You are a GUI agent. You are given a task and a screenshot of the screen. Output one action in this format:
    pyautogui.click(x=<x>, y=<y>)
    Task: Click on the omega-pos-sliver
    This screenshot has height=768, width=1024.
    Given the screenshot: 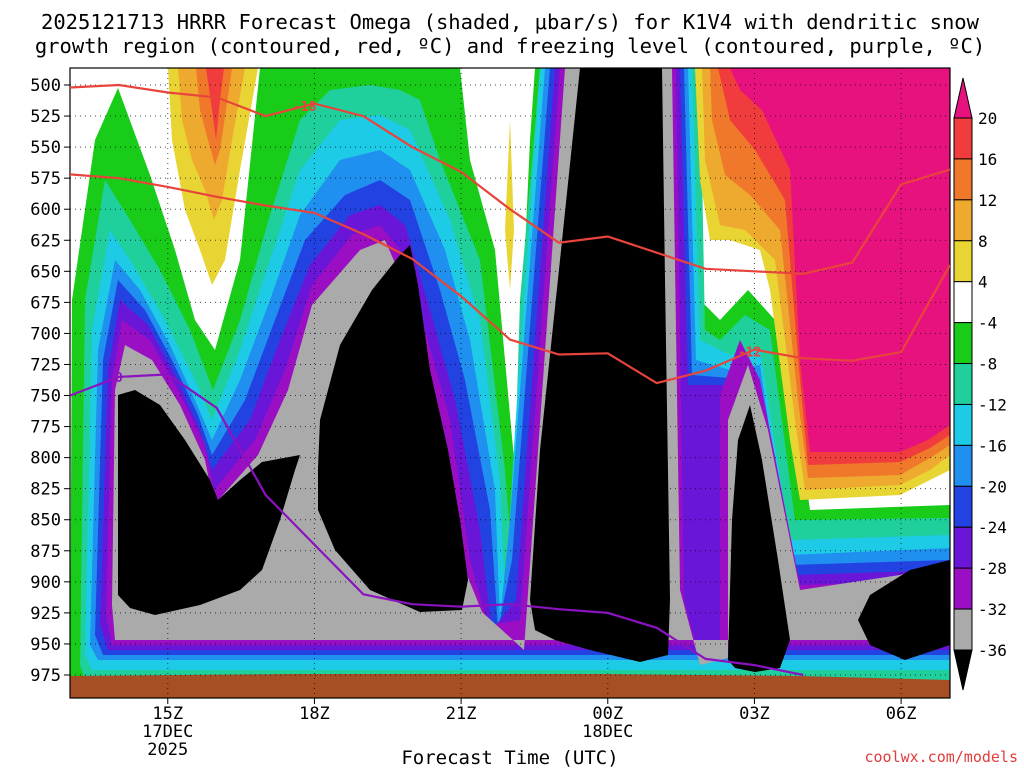 What is the action you would take?
    pyautogui.click(x=509, y=205)
    